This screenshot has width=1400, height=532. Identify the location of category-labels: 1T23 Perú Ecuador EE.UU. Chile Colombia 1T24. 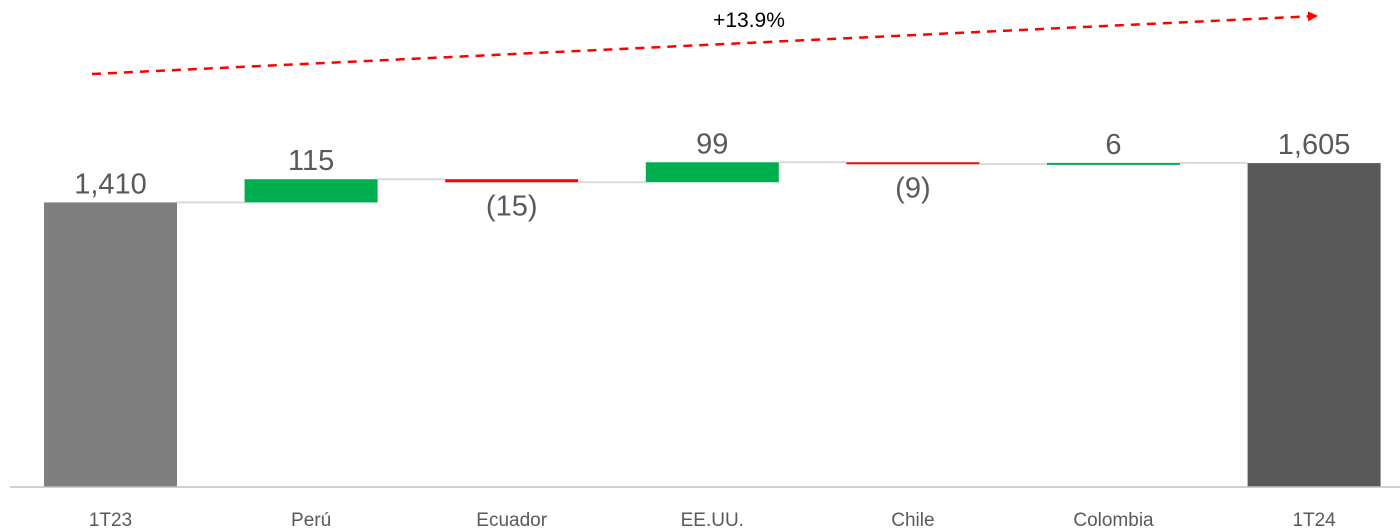
(712, 520).